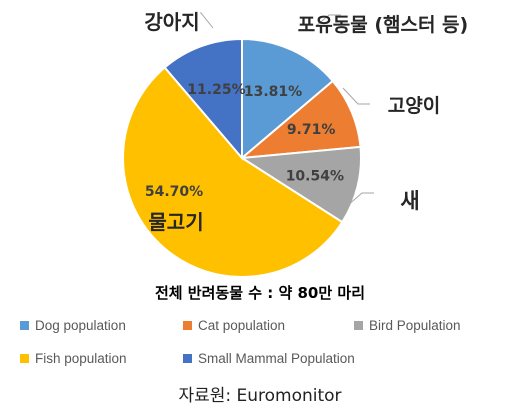  What do you see at coordinates (356, 96) in the screenshot?
I see `leader-line-cat` at bounding box center [356, 96].